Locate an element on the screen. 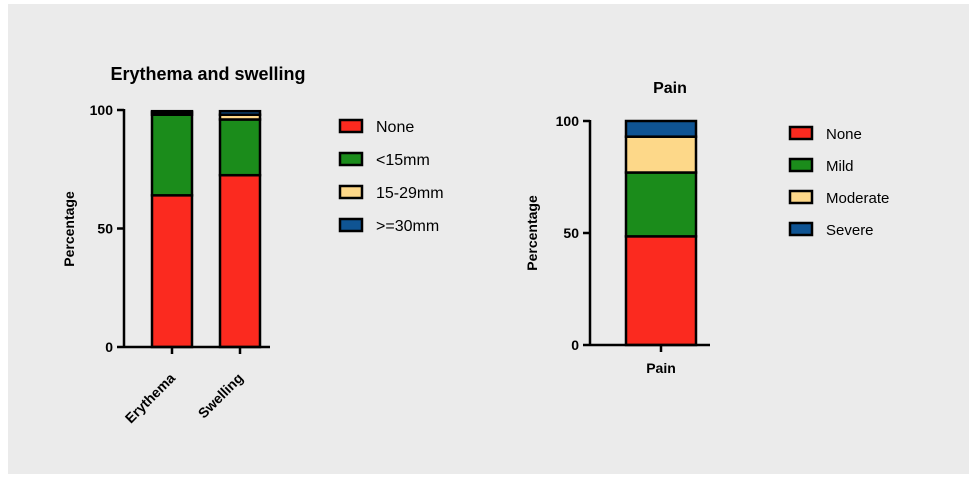 This screenshot has width=977, height=479. left-chart-bar-erythema-none is located at coordinates (172, 271).